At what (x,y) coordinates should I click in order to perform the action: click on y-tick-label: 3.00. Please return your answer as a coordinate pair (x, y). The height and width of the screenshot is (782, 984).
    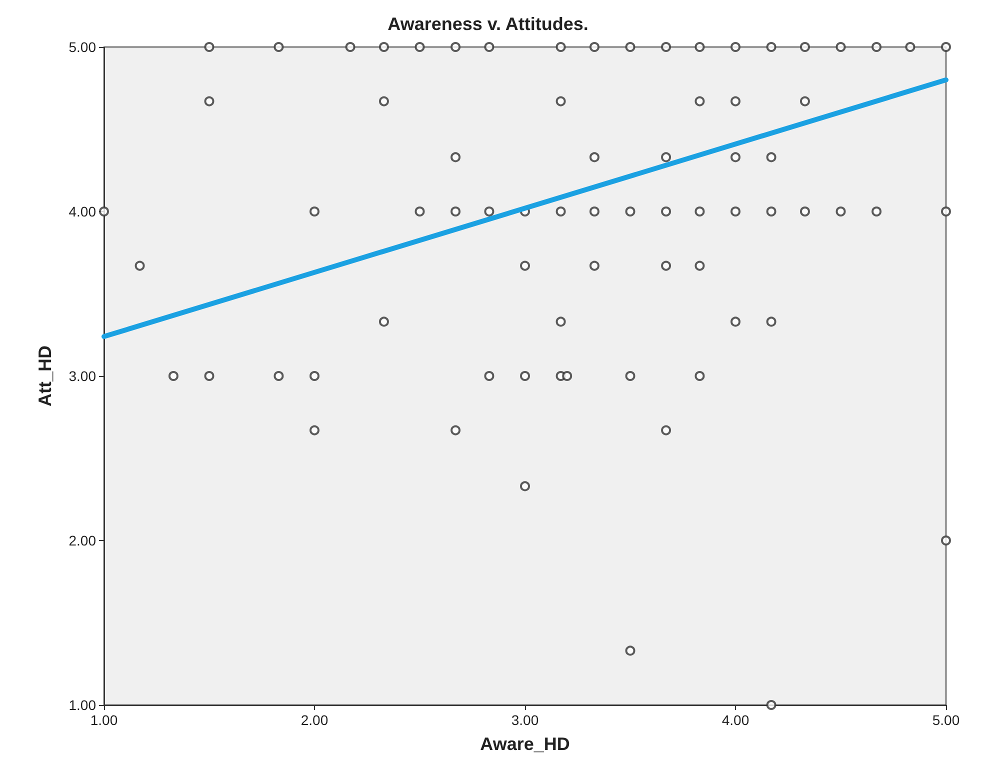
    Looking at the image, I should click on (82, 376).